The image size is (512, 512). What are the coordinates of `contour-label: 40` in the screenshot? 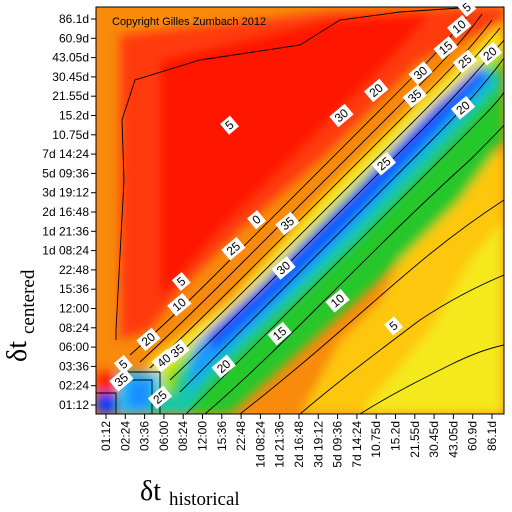 It's located at (164, 360).